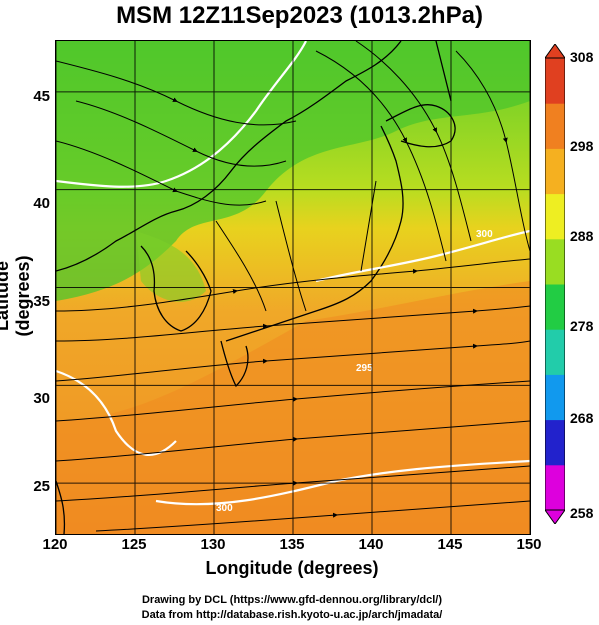 The height and width of the screenshot is (625, 599). What do you see at coordinates (582, 146) in the screenshot?
I see `colorbar-tick-label: 298` at bounding box center [582, 146].